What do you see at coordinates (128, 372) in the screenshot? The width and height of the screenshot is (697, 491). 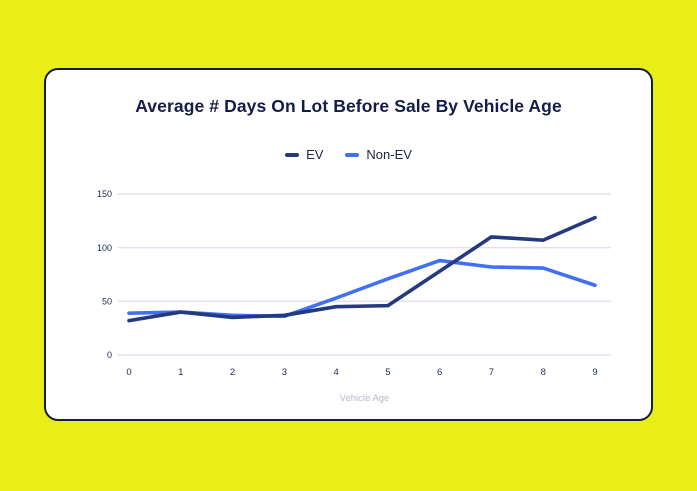 I see `x-tick-label: 0` at bounding box center [128, 372].